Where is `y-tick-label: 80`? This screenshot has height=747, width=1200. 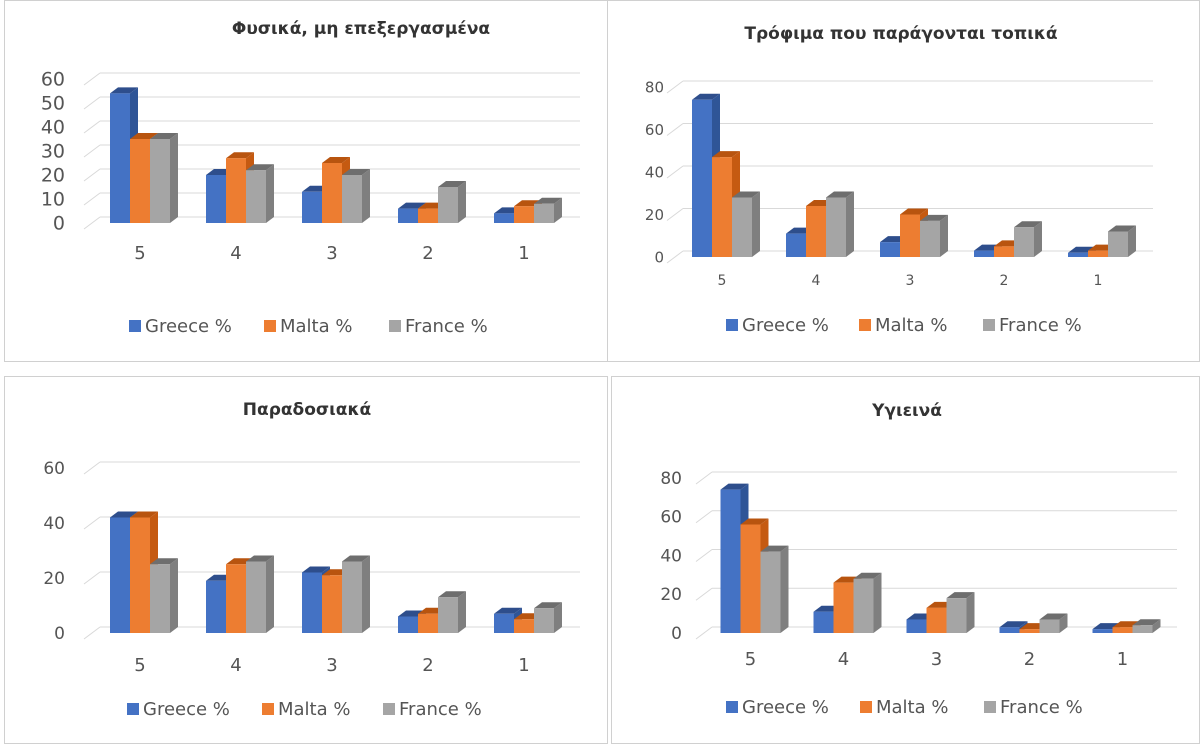 y-tick-label: 80 is located at coordinates (671, 479).